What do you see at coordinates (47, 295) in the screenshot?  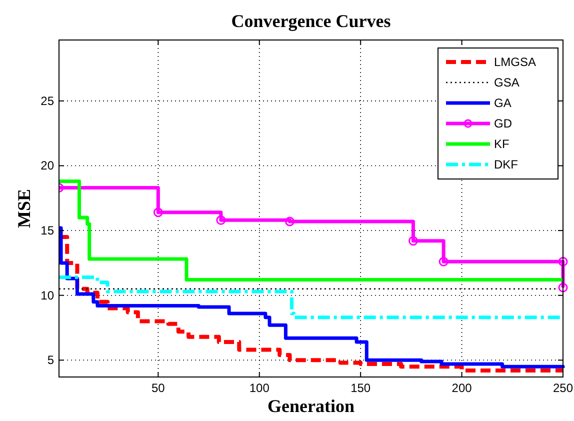 I see `y-tick-label: 10` at bounding box center [47, 295].